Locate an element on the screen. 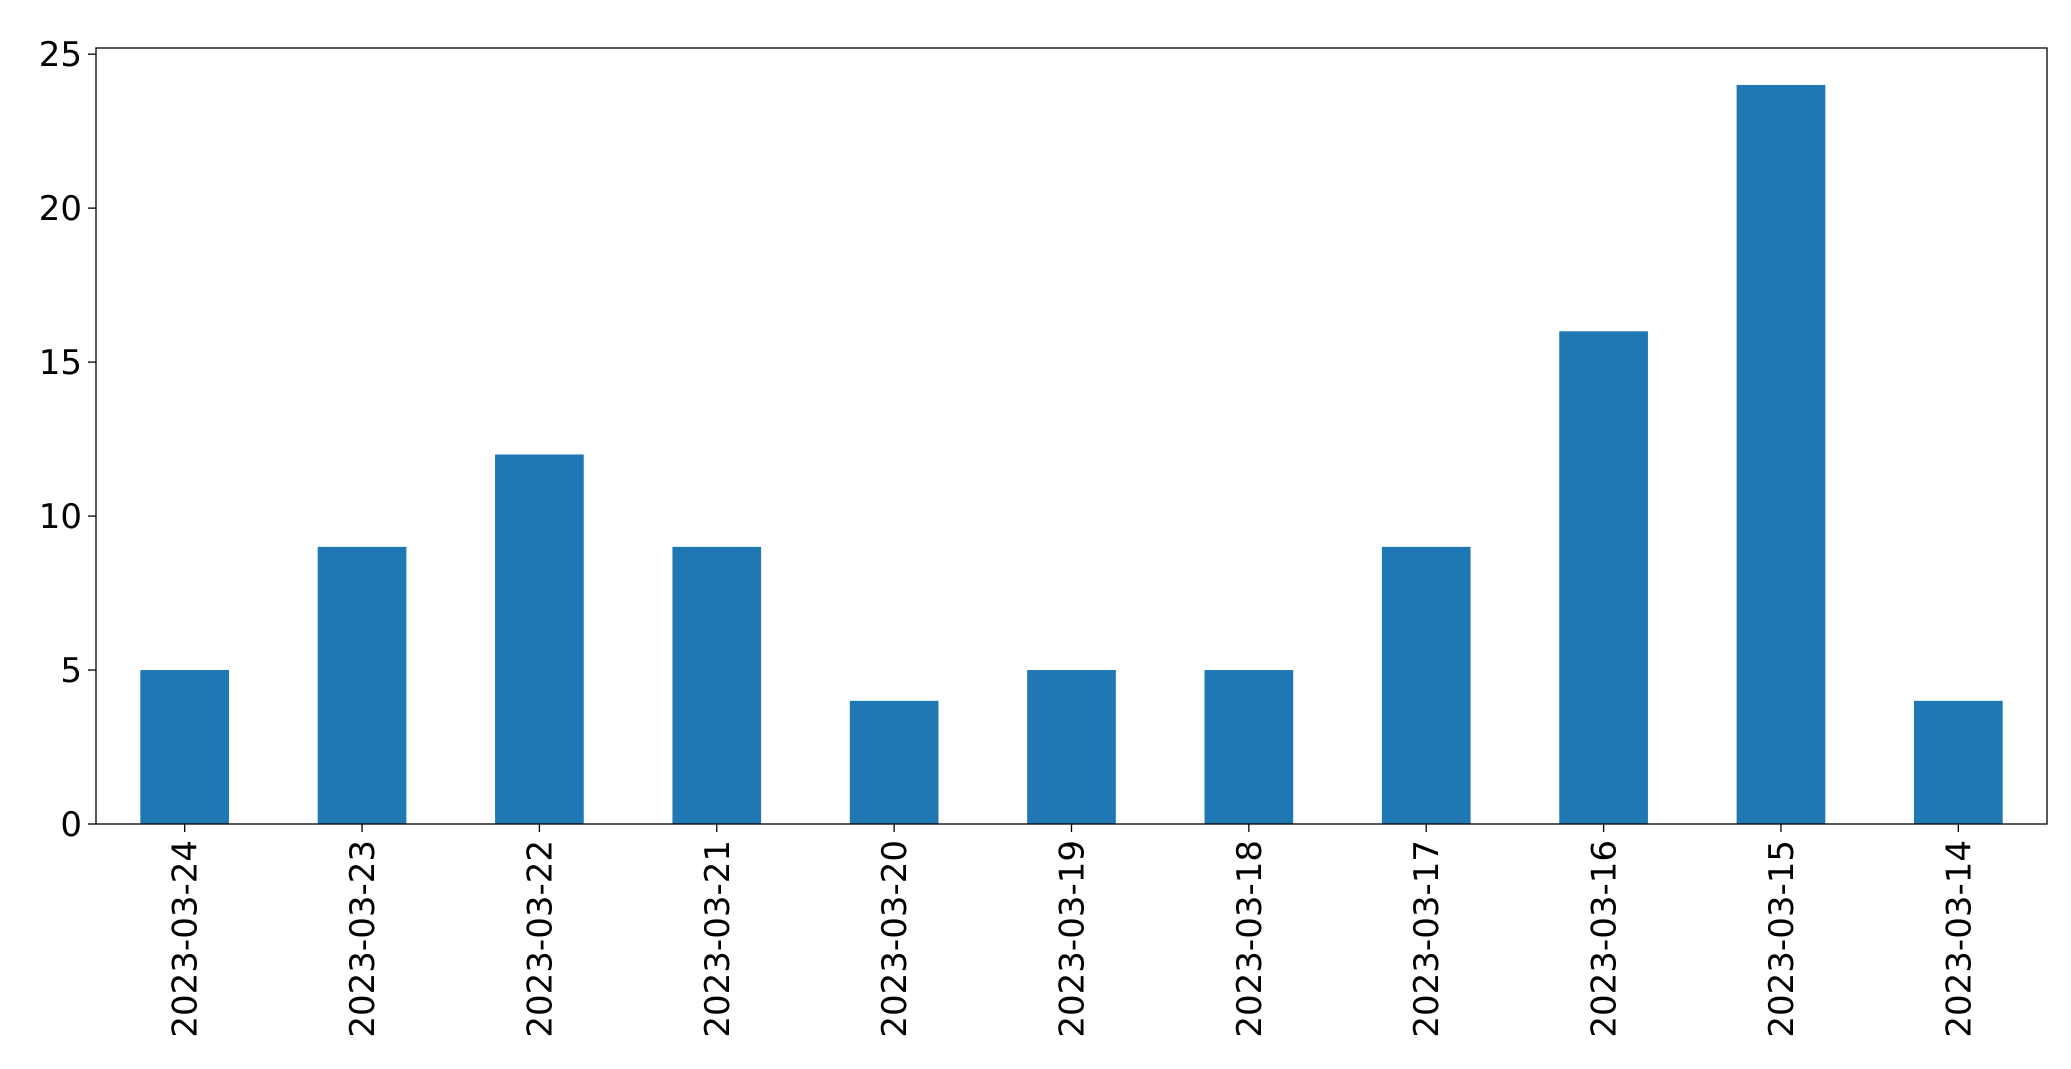  x-tick-label: 2023-03-21 is located at coordinates (718, 939).